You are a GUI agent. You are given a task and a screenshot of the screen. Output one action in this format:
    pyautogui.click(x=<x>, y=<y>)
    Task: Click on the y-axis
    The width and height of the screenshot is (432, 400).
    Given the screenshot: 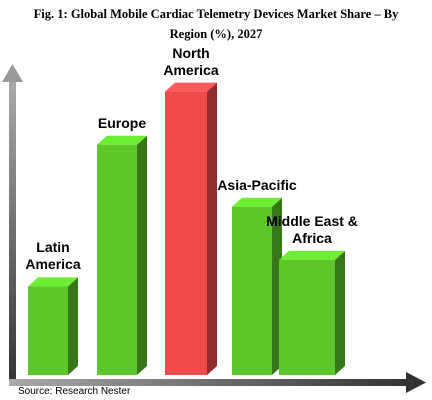 What is the action you would take?
    pyautogui.click(x=12, y=232)
    